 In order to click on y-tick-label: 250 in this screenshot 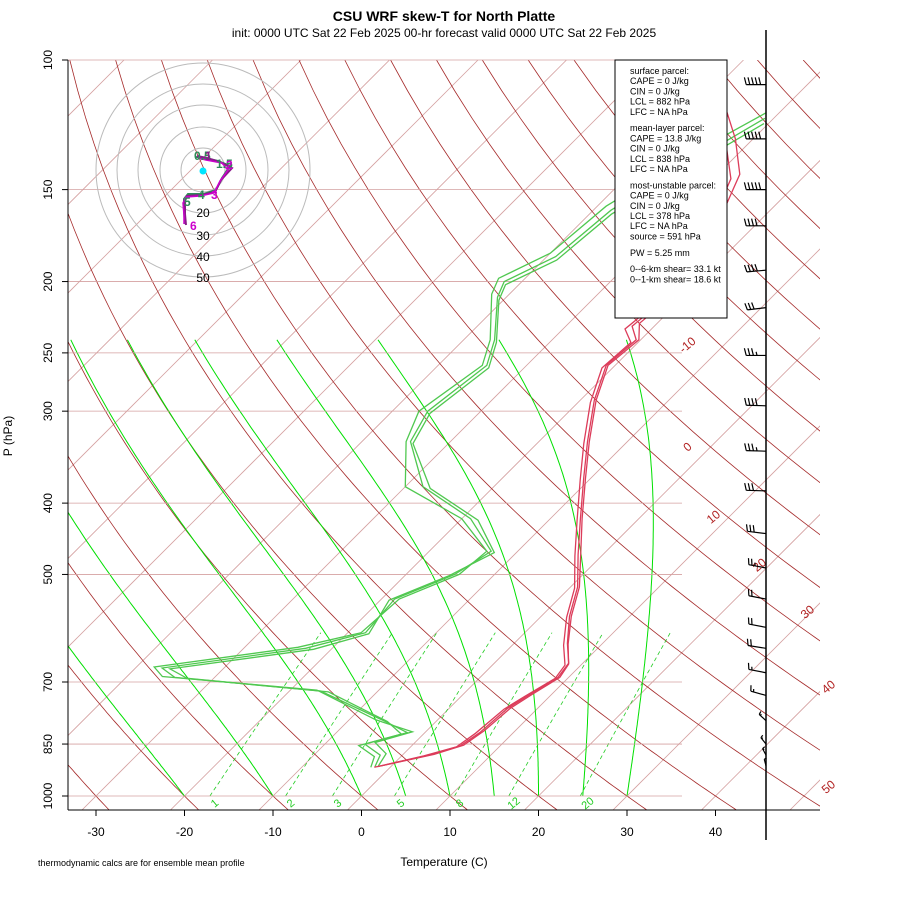, I will do `click(48, 353)`.